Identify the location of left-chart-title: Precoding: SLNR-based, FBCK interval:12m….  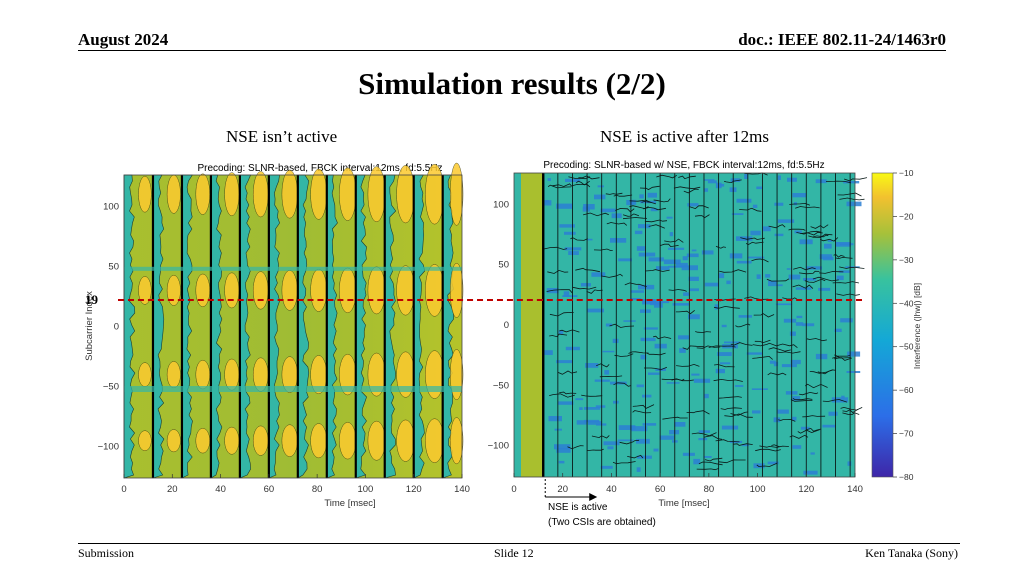
(319, 168).